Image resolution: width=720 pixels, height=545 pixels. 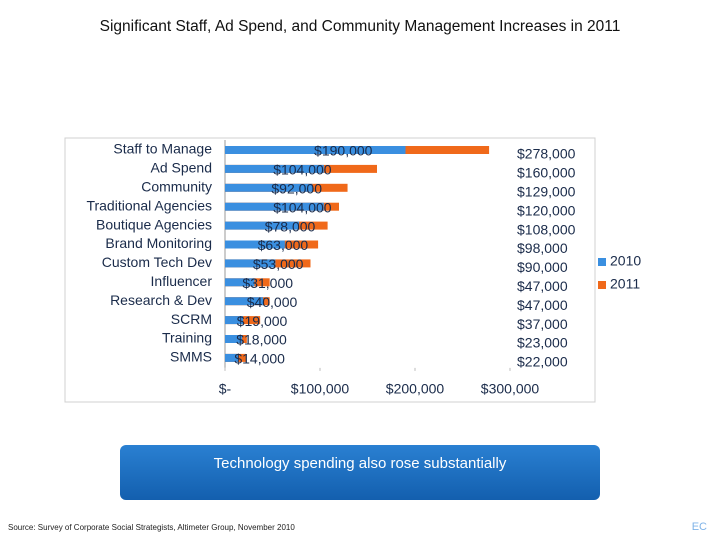 I want to click on value-label: $53,000, so click(x=278, y=264).